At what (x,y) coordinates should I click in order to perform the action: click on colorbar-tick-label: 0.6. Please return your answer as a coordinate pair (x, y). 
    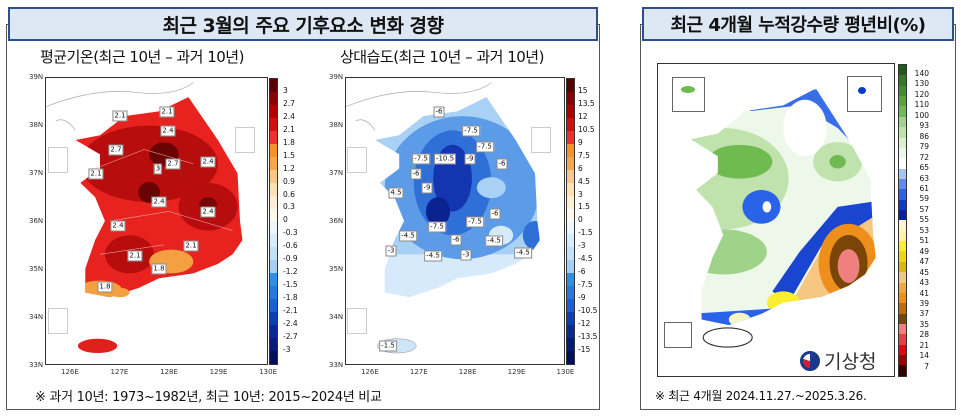
    Looking at the image, I should click on (289, 194).